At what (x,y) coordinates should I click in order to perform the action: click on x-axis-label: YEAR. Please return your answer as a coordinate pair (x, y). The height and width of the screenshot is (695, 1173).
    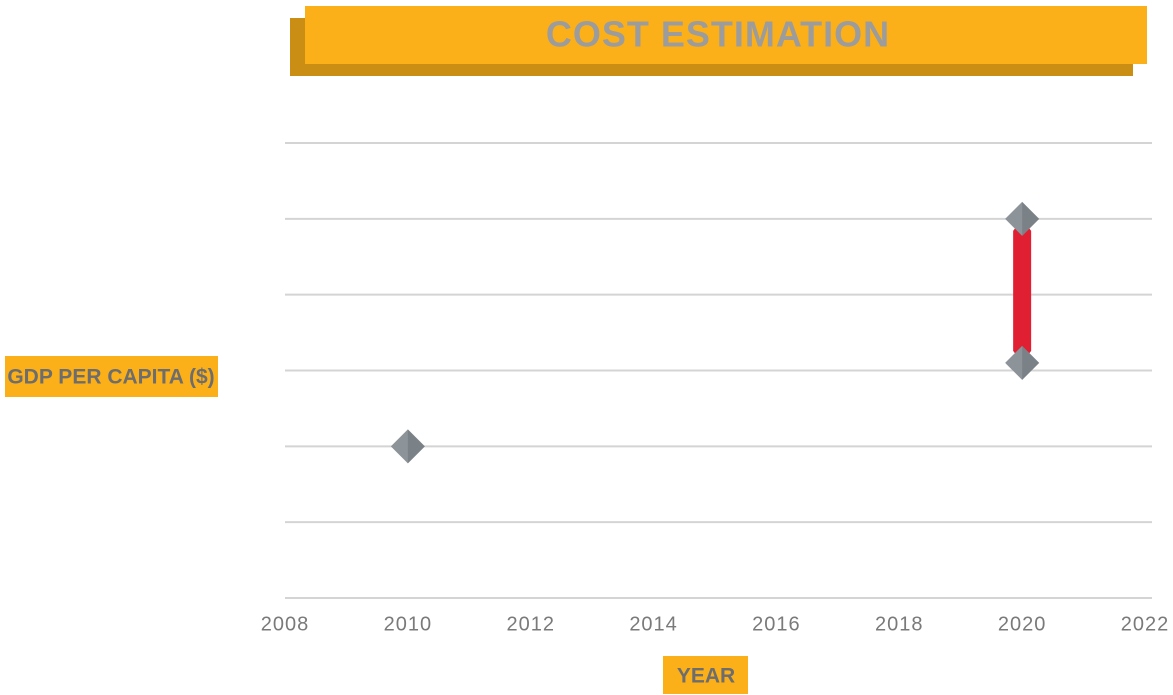
    Looking at the image, I should click on (706, 676).